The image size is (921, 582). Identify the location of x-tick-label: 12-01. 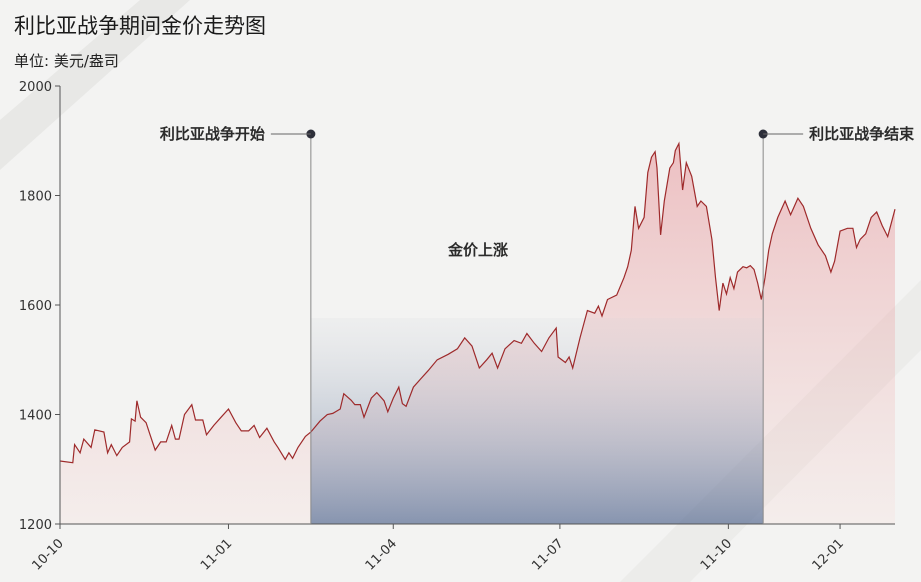
(828, 554).